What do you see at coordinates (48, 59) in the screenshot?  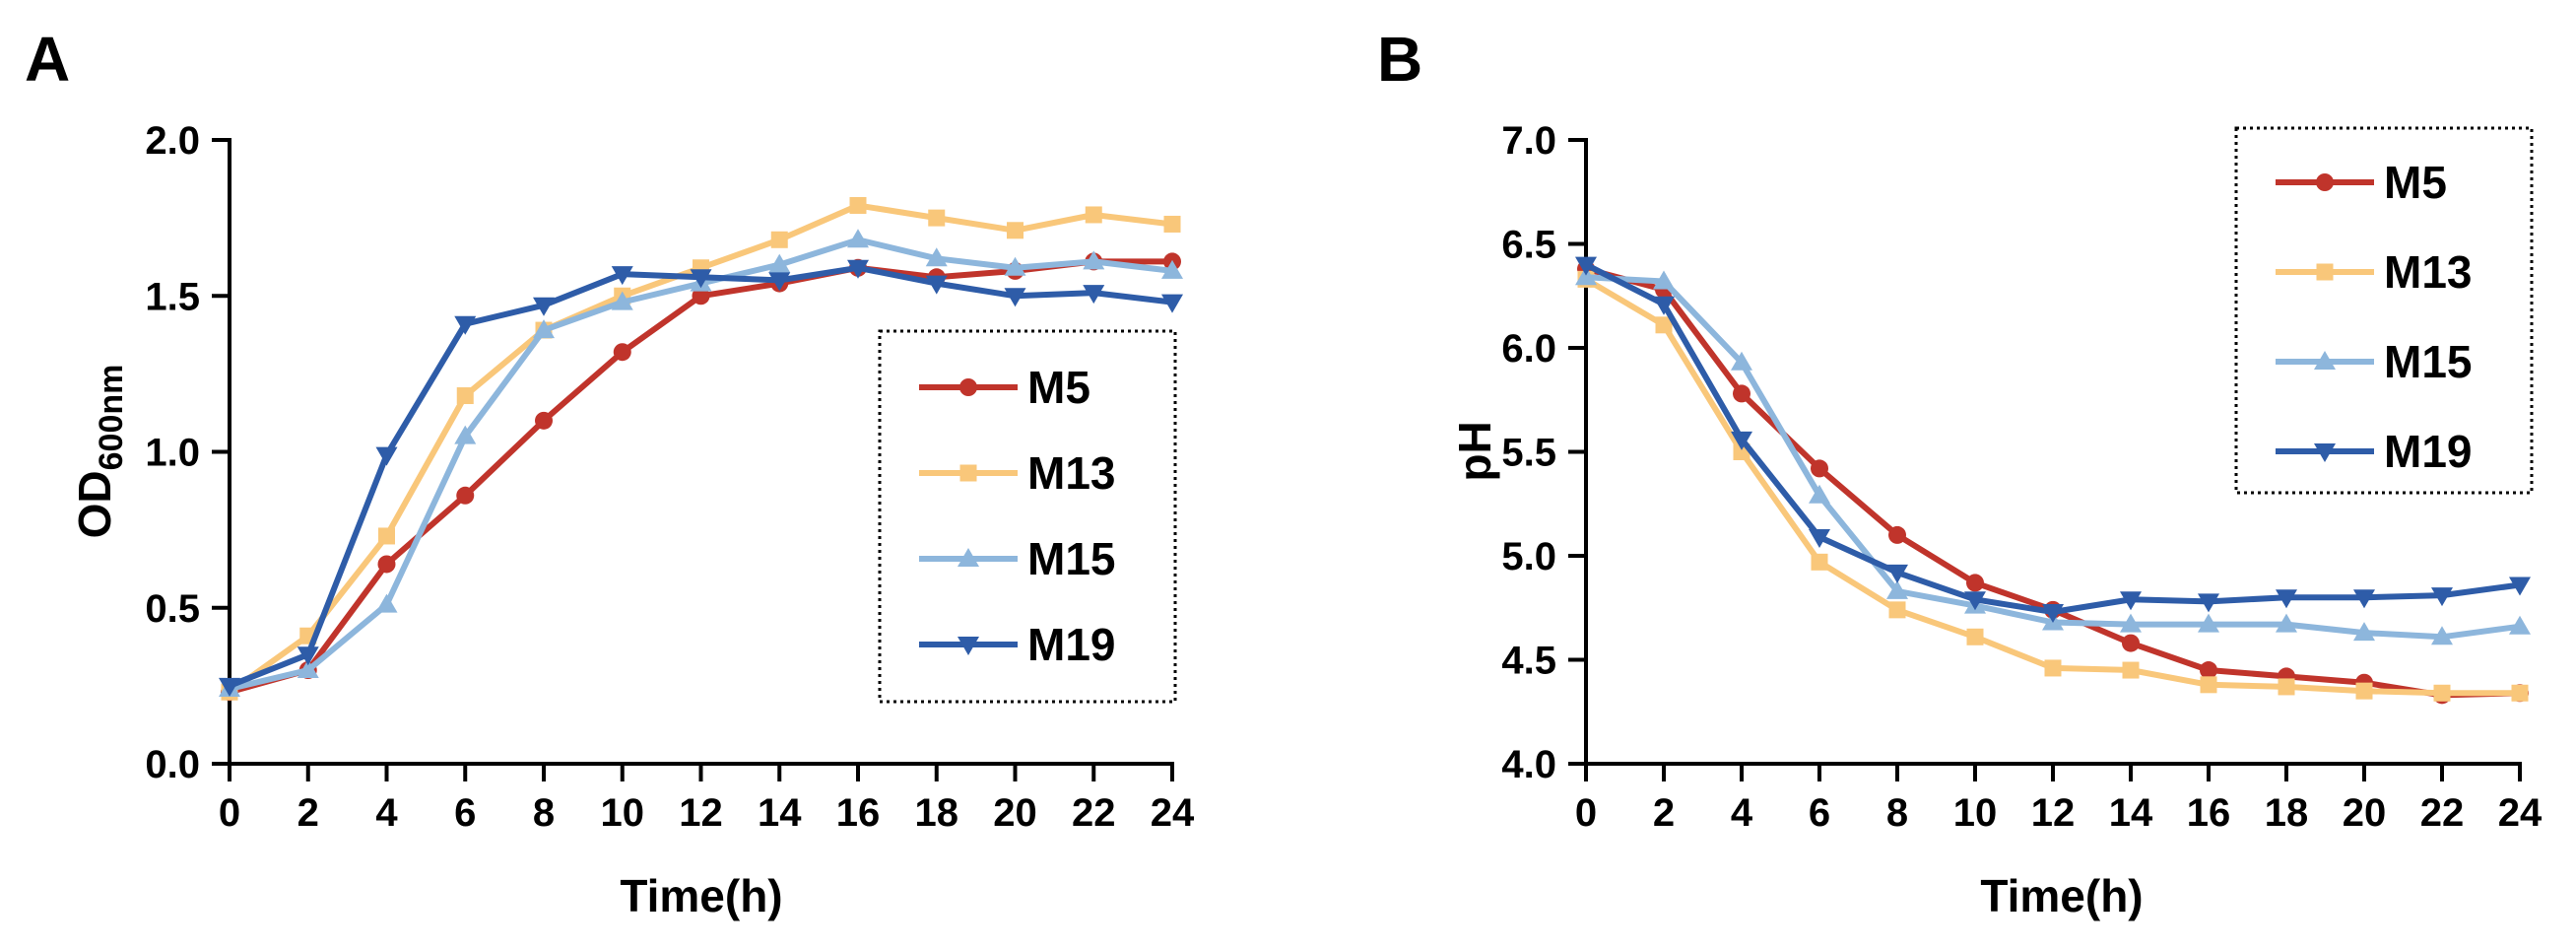 I see `panel-label: A` at bounding box center [48, 59].